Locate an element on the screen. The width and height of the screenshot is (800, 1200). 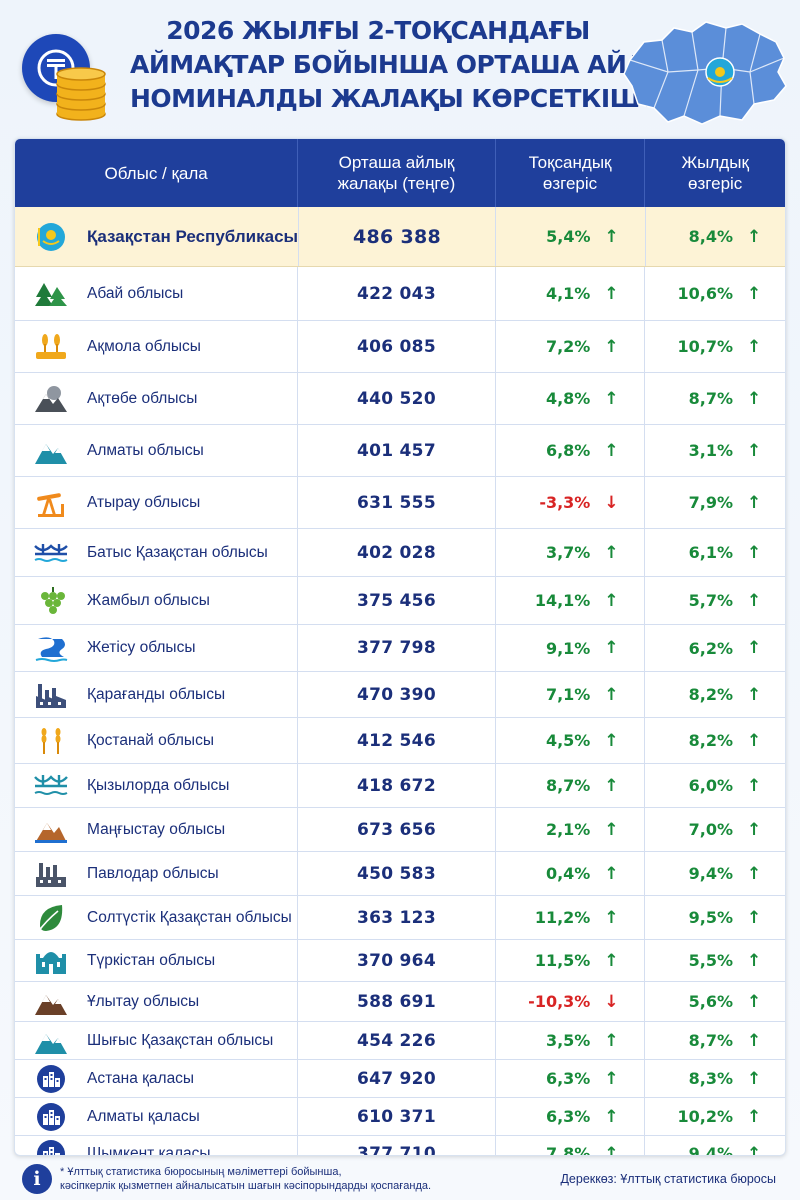
cell-yearly-change: 9,4% ↑ is located at coordinates (715, 1146).